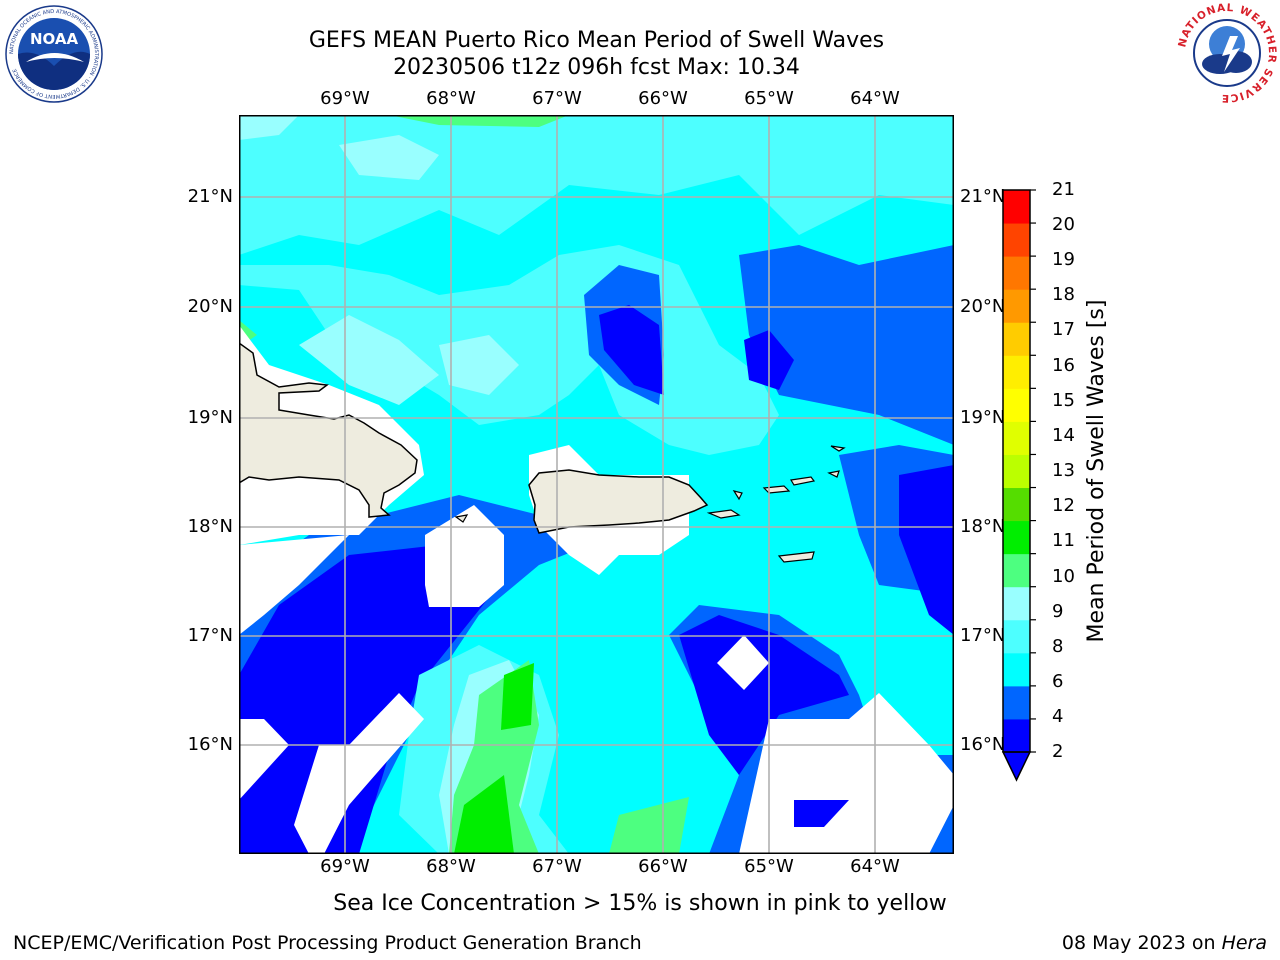 The width and height of the screenshot is (1280, 960). I want to click on colorbar-tick: 14, so click(1063, 435).